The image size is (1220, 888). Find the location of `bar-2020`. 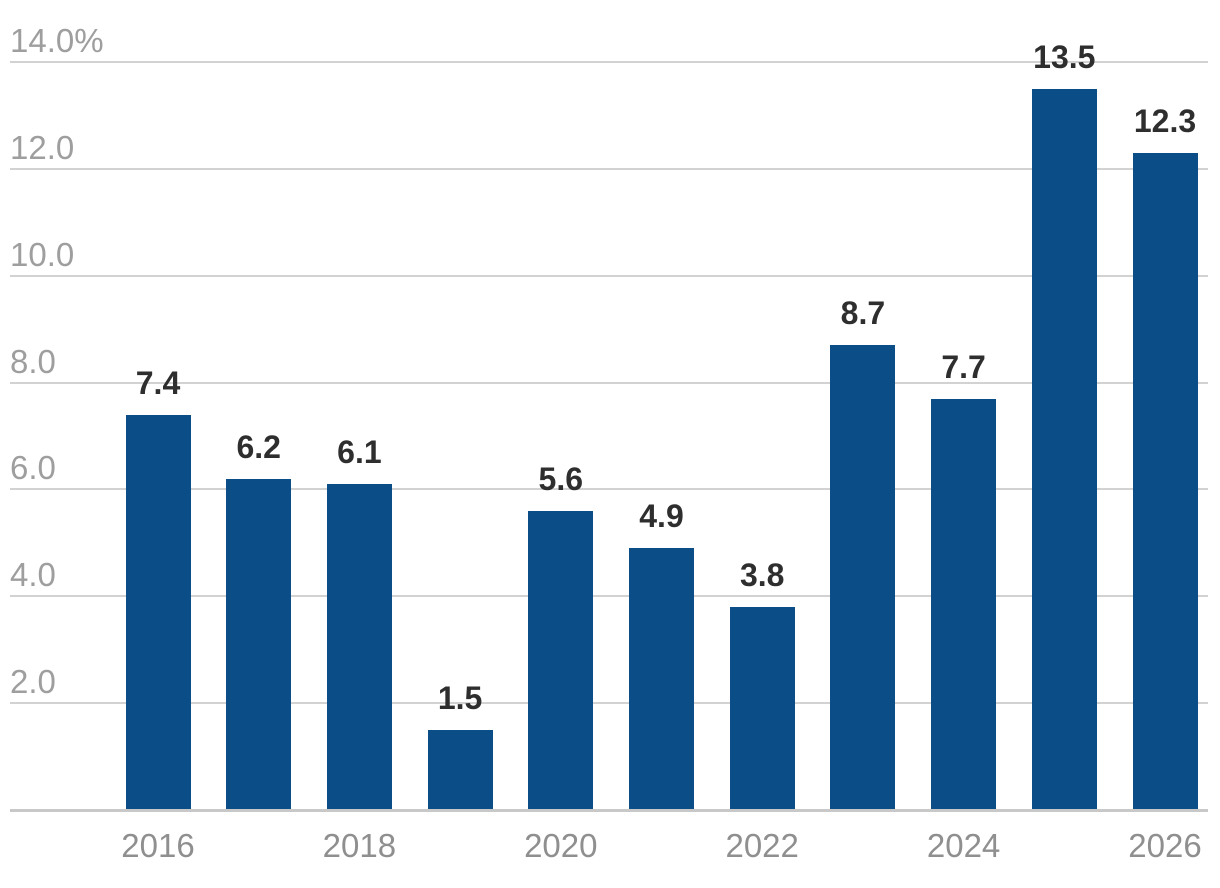

bar-2020 is located at coordinates (561, 660).